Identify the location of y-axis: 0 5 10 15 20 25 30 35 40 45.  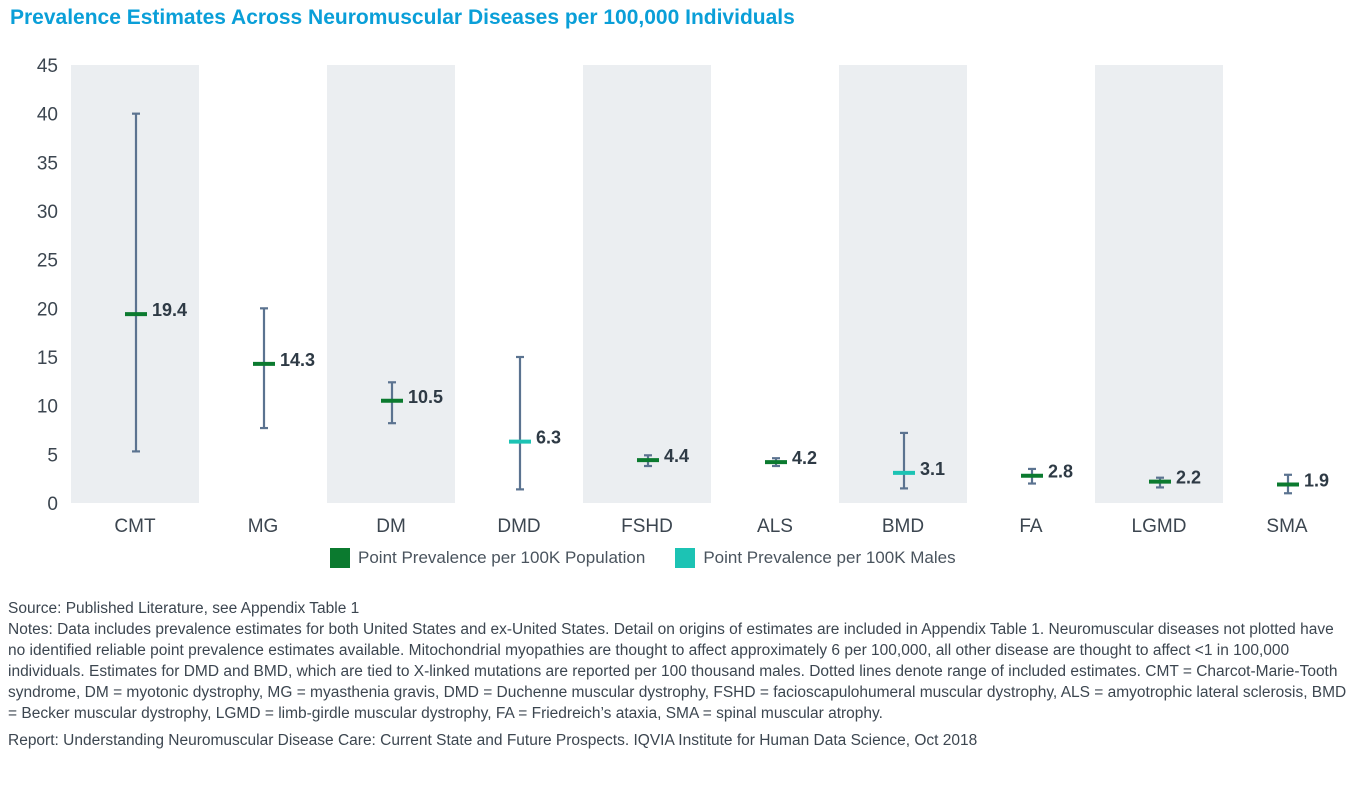
(47, 285).